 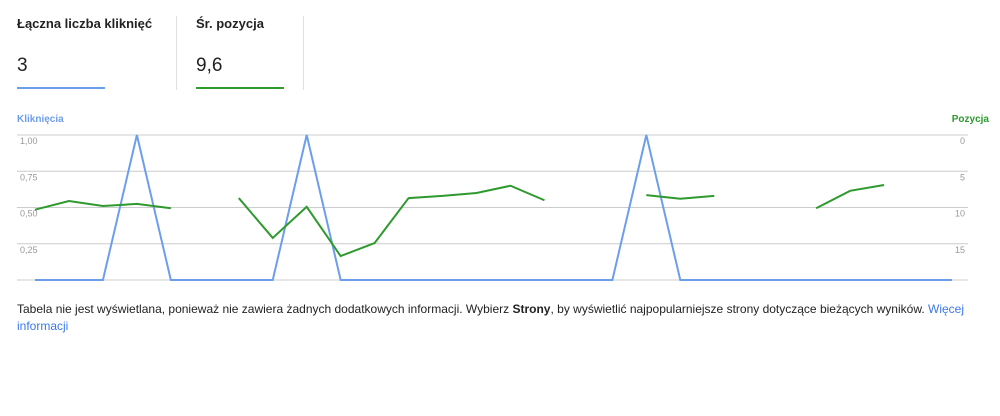 What do you see at coordinates (209, 65) in the screenshot?
I see `metric-value: 9,6` at bounding box center [209, 65].